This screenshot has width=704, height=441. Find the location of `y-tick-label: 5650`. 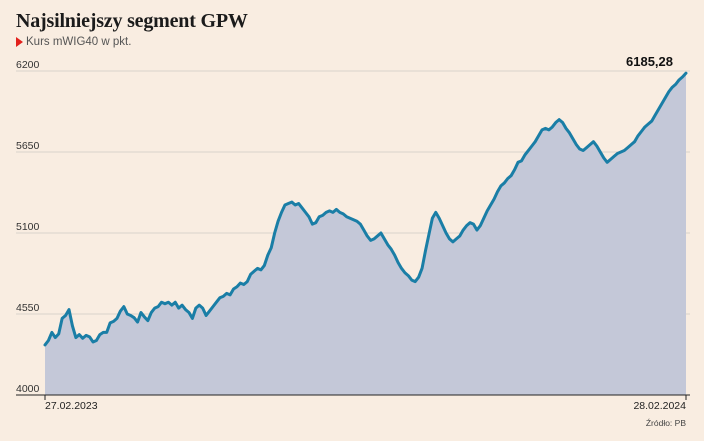

y-tick-label: 5650 is located at coordinates (28, 146).